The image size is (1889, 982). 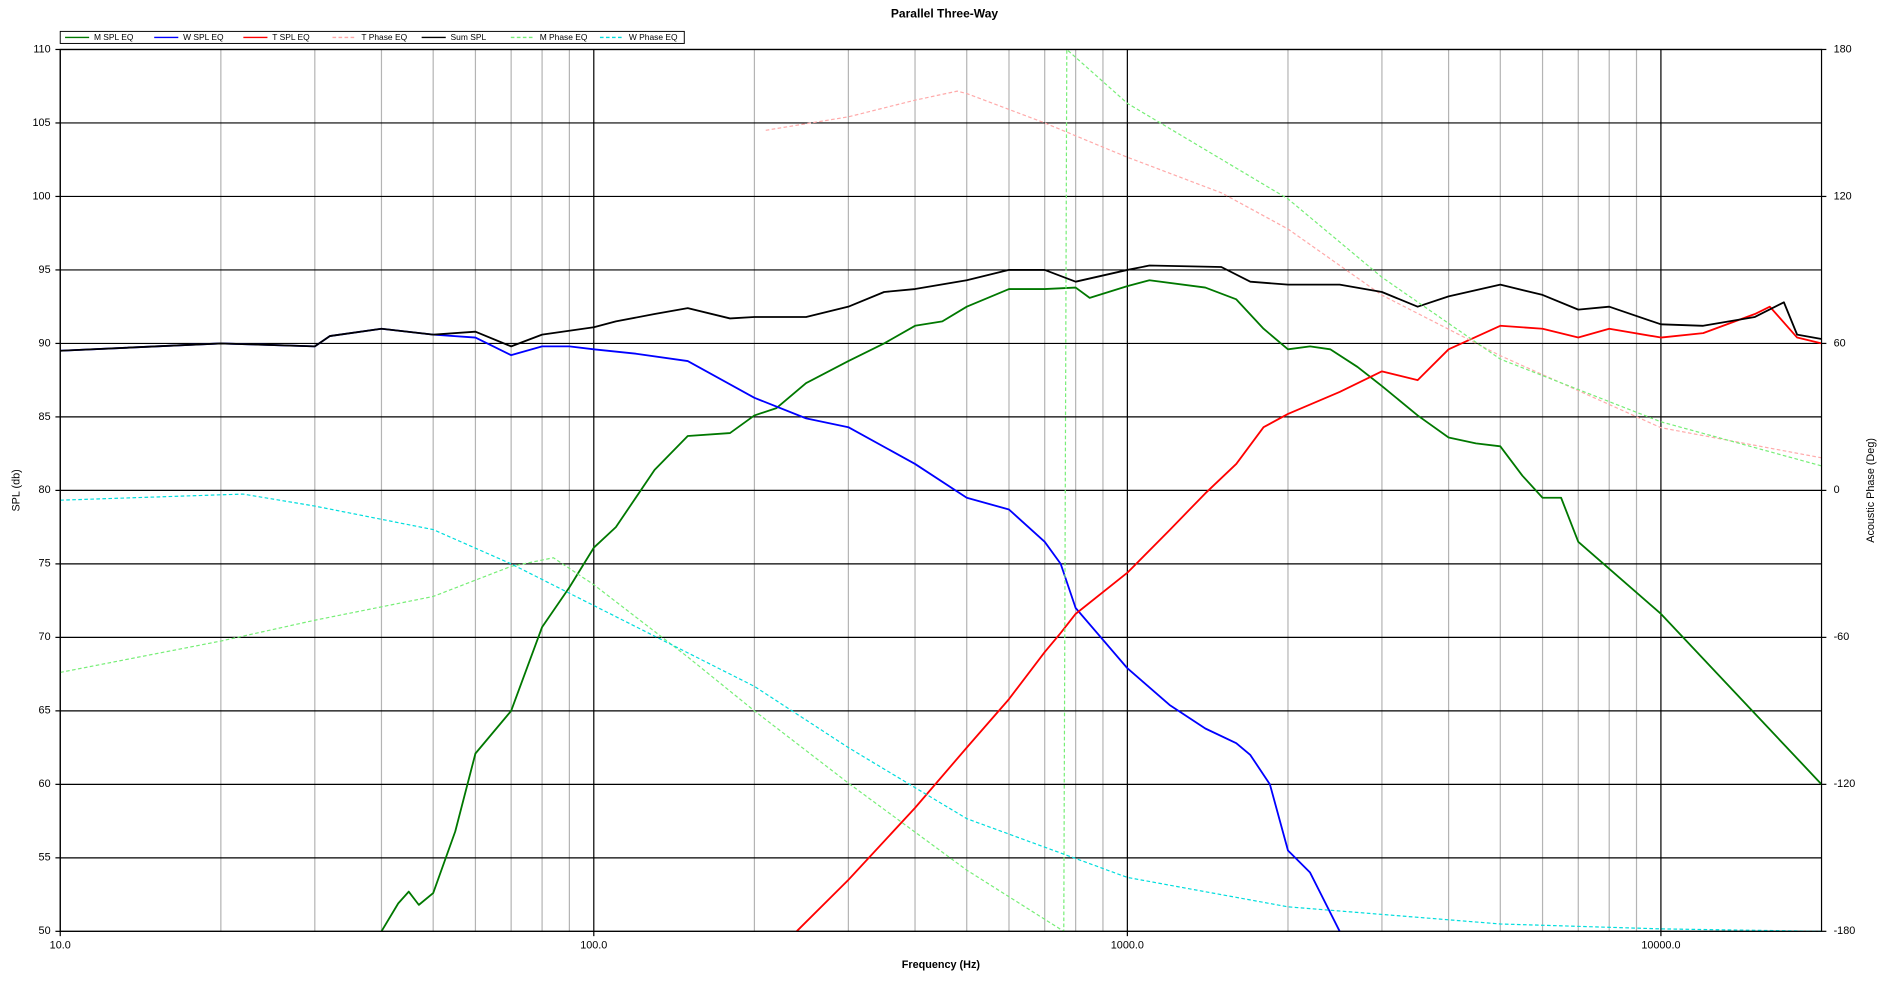 I want to click on y-tick-label: 80, so click(x=45, y=490).